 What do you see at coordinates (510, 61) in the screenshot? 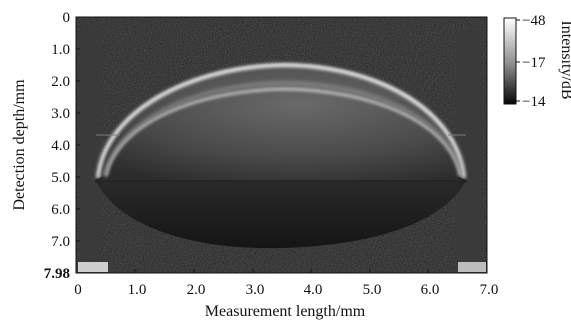
I see `colorbar-gradient` at bounding box center [510, 61].